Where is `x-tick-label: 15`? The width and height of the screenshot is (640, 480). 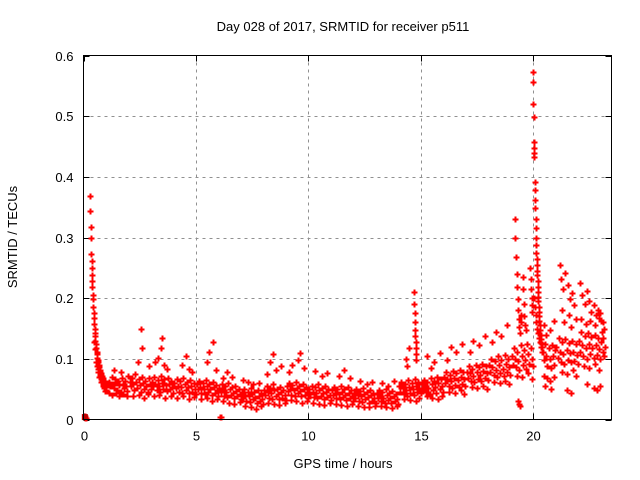
x-tick-label: 15 is located at coordinates (421, 436).